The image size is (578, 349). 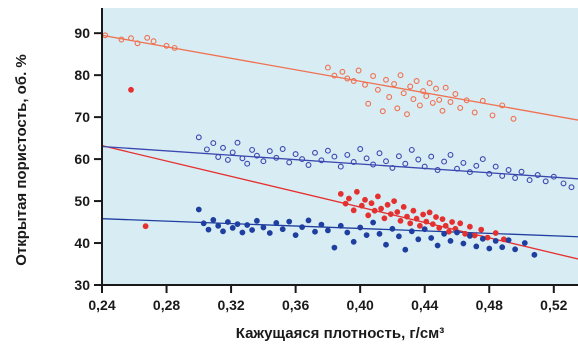 I want to click on y-tick-label: 70, so click(x=82, y=117).